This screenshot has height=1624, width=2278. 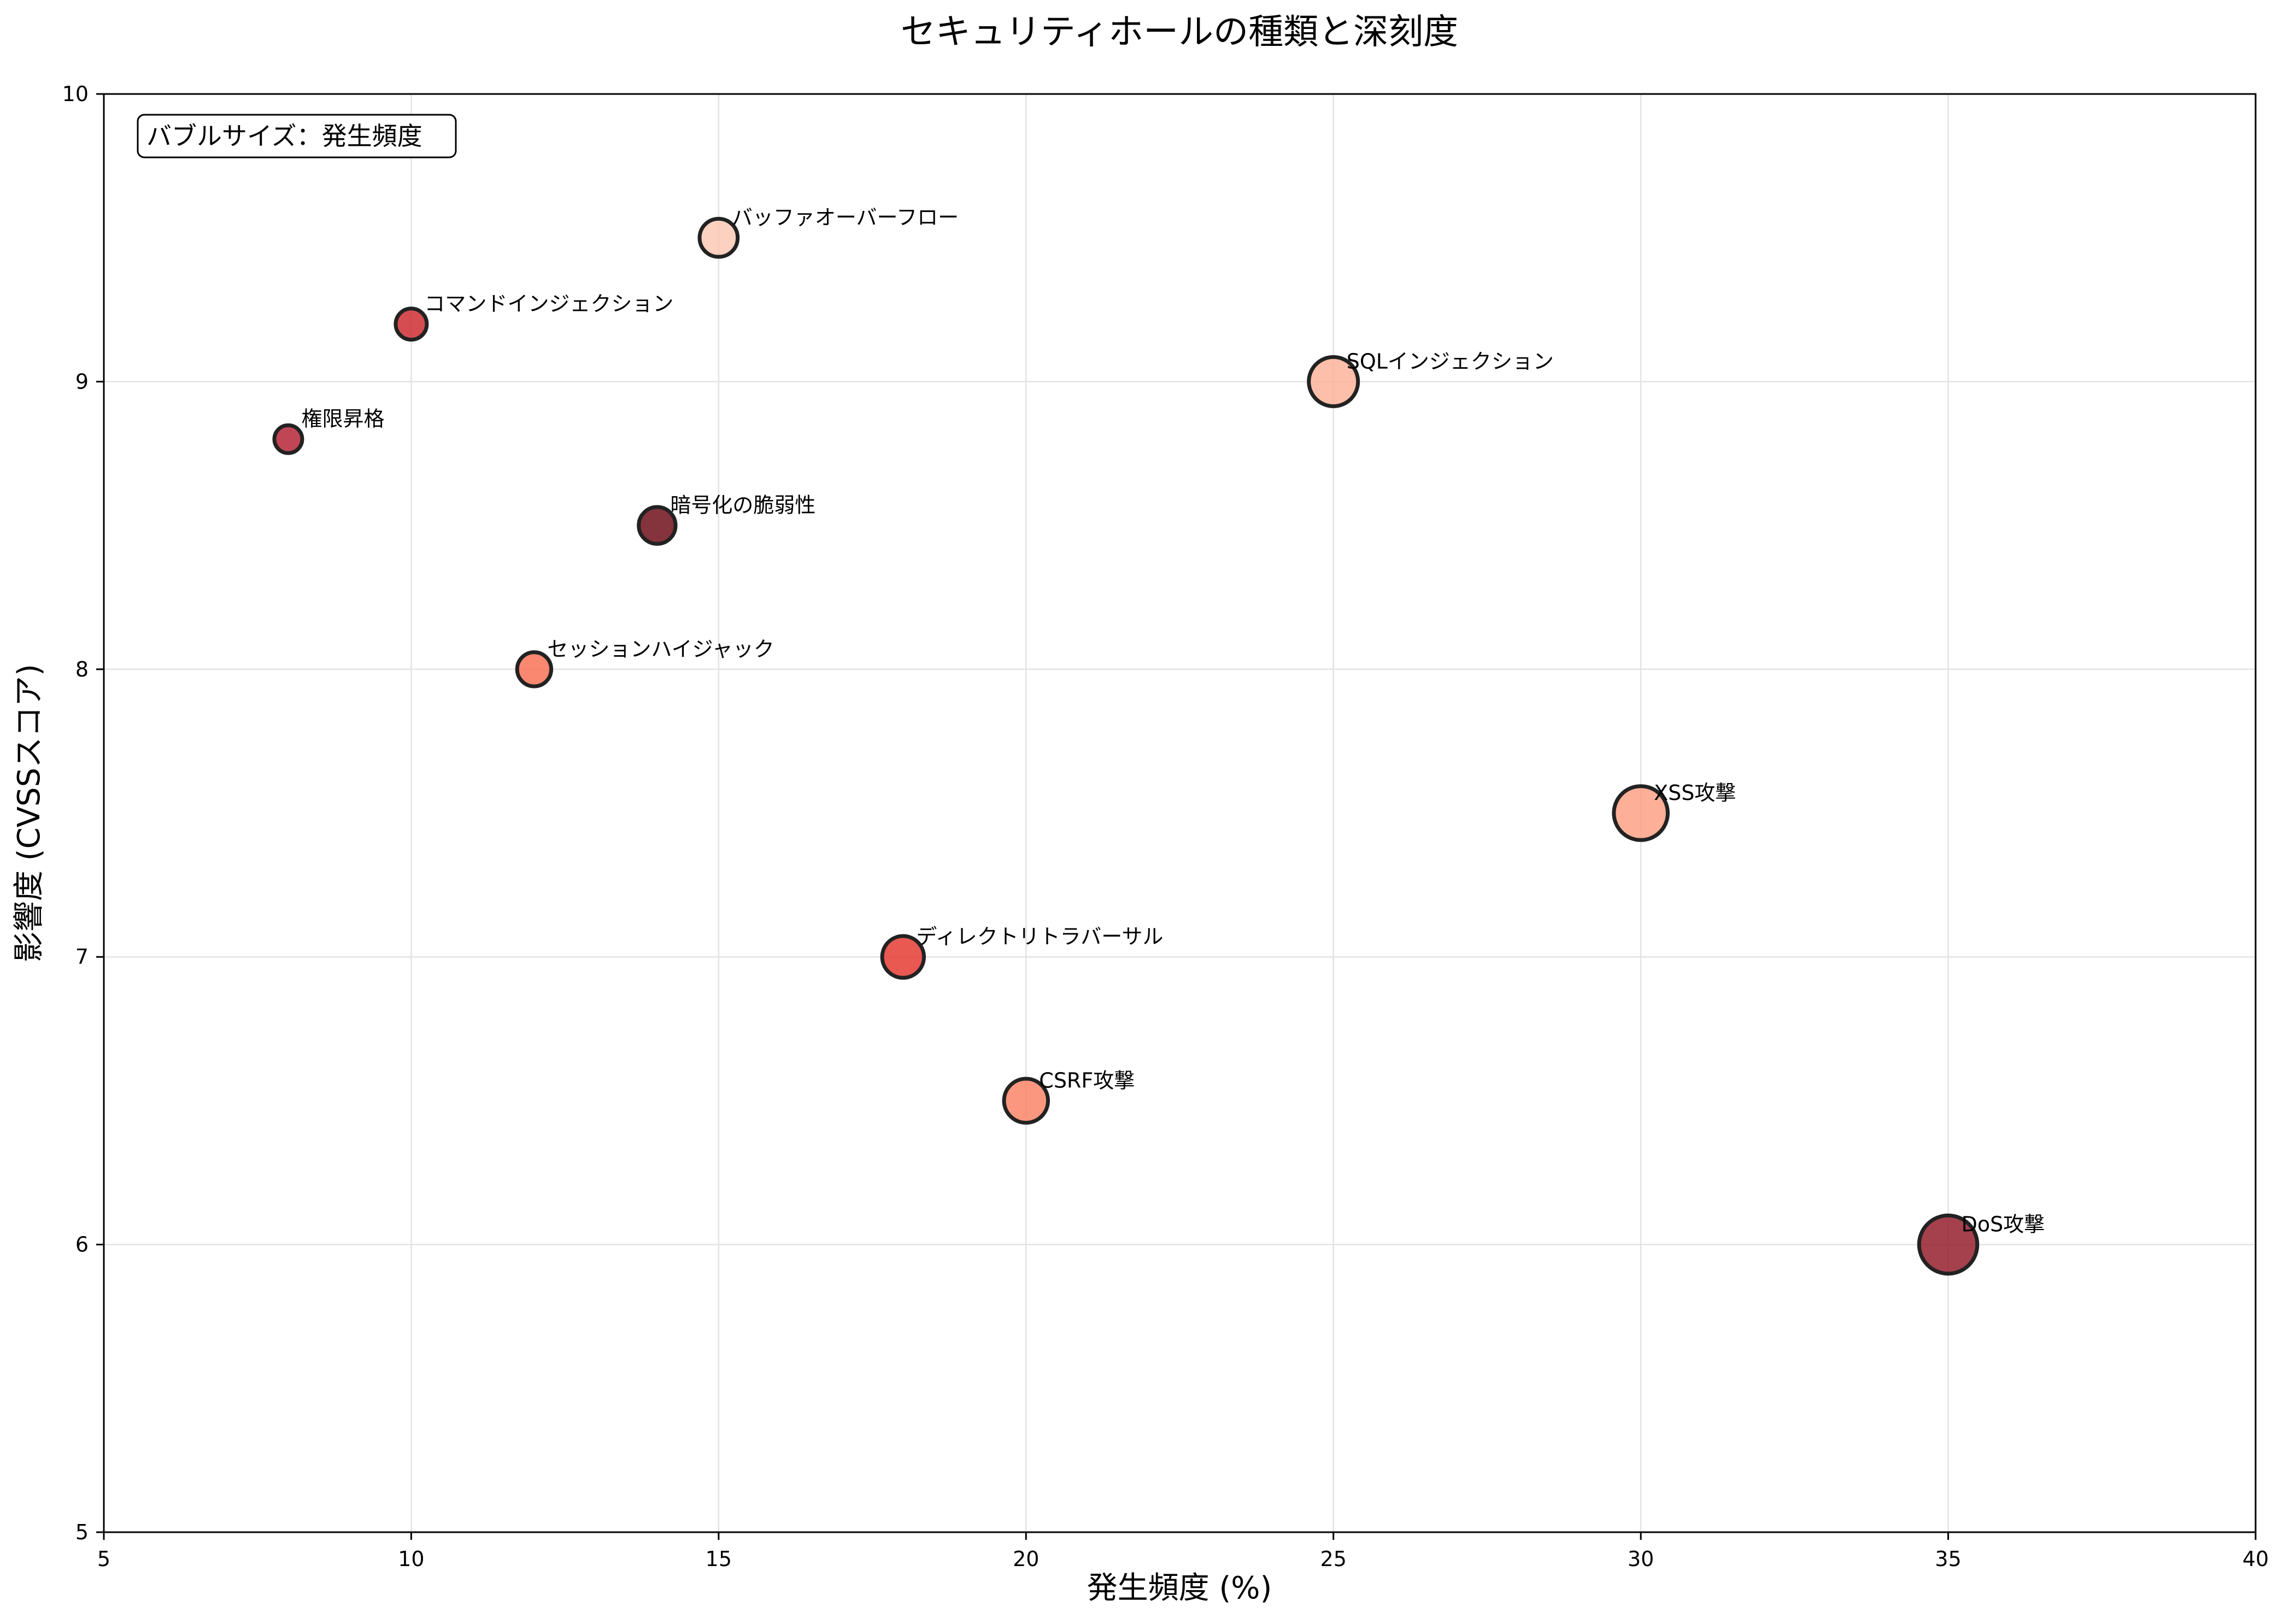 What do you see at coordinates (1641, 1559) in the screenshot?
I see `x-tick-label: 30` at bounding box center [1641, 1559].